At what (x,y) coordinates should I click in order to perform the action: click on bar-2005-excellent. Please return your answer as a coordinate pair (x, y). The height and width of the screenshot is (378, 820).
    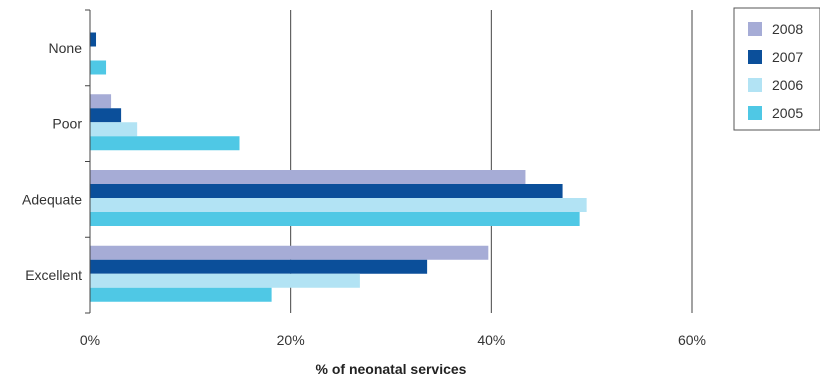
    Looking at the image, I should click on (181, 294).